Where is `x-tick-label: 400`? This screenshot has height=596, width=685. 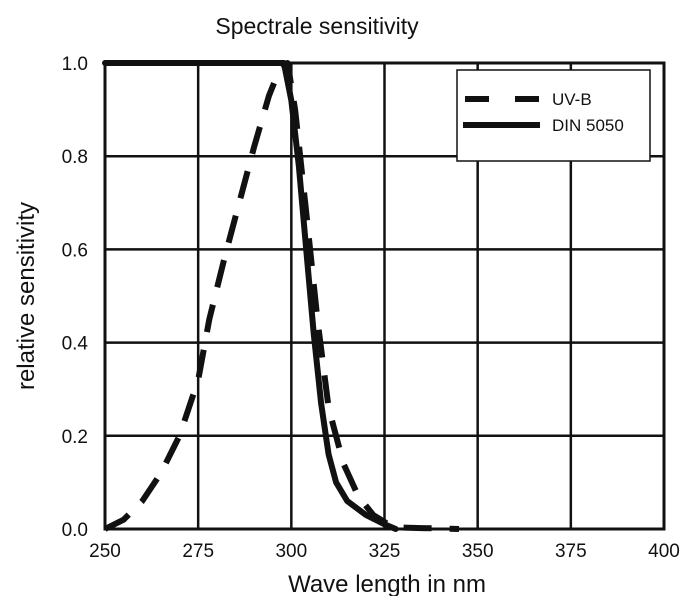 x-tick-label: 400 is located at coordinates (664, 551).